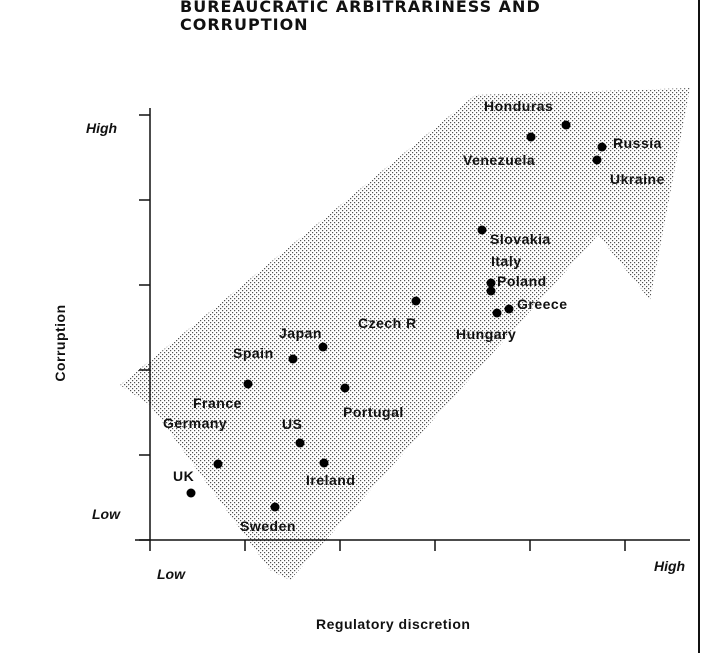 This screenshot has height=653, width=702. Describe the element at coordinates (670, 566) in the screenshot. I see `x-tick-high: High` at that location.